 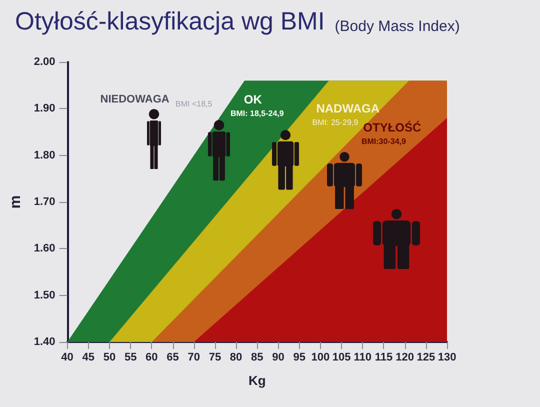 What do you see at coordinates (67, 358) in the screenshot?
I see `x-tick-label: 40` at bounding box center [67, 358].